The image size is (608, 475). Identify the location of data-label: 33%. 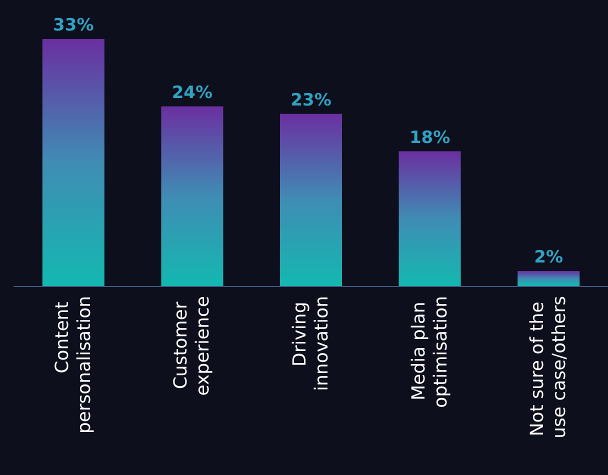
(73, 26).